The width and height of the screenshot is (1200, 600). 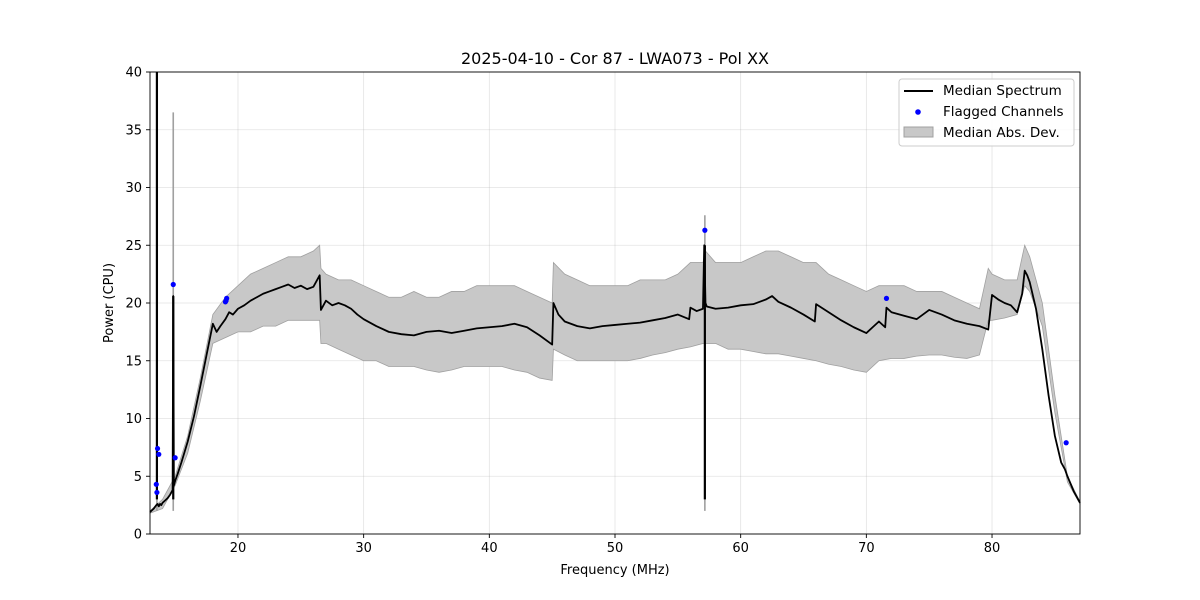 I want to click on legend-label-mad: Median Abs. Dev., so click(x=1001, y=133).